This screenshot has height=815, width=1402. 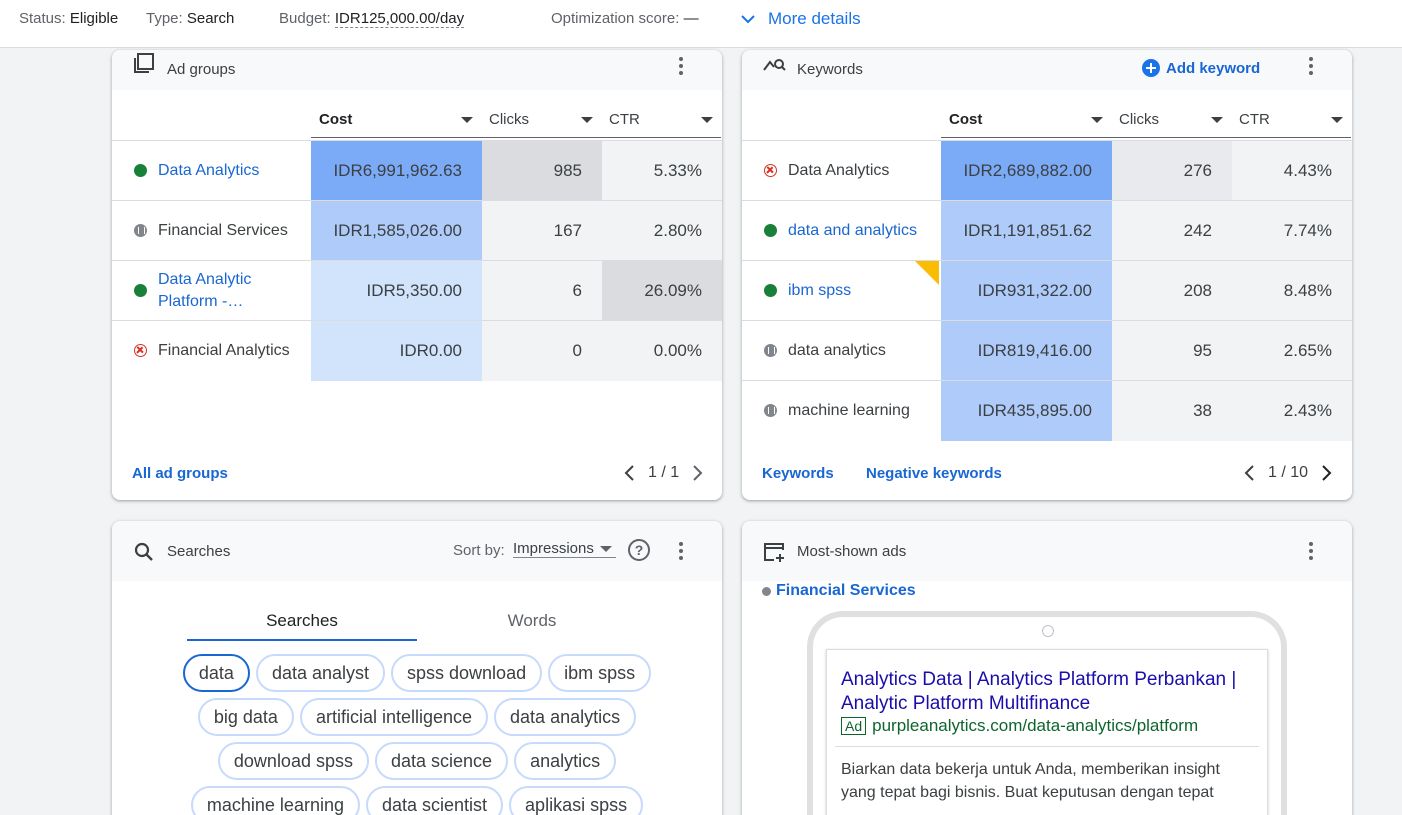 What do you see at coordinates (441, 761) in the screenshot?
I see `search-term-chip: data science` at bounding box center [441, 761].